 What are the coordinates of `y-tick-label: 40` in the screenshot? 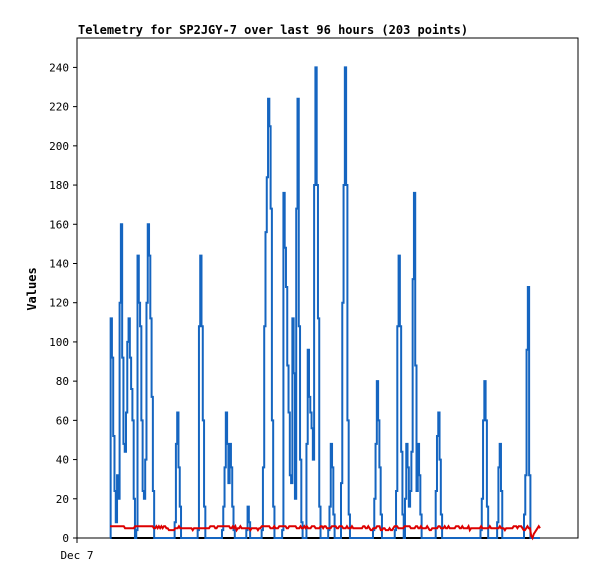 It's located at (62, 460).